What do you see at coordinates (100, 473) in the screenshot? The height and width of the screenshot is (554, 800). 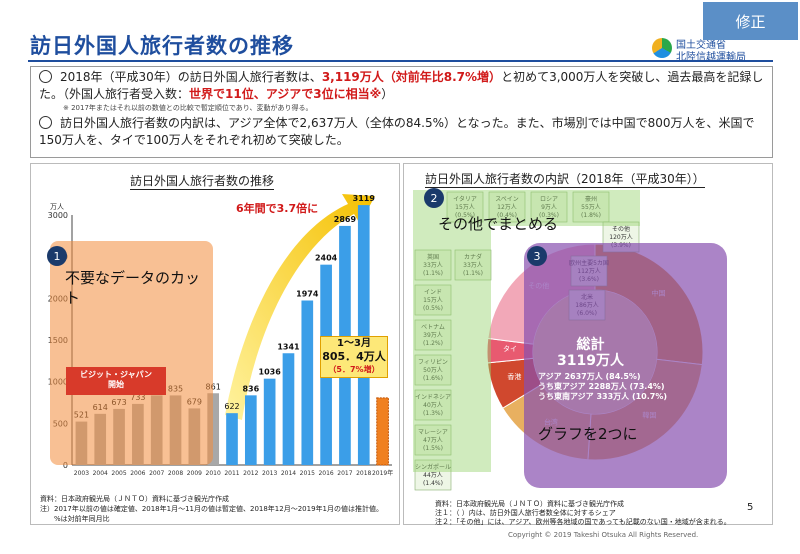 I see `x-tick-label: 2004` at bounding box center [100, 473].